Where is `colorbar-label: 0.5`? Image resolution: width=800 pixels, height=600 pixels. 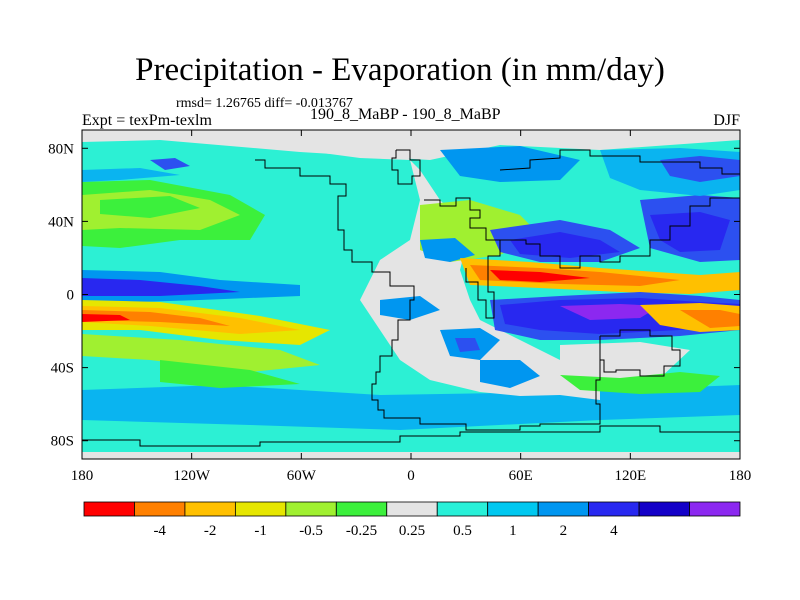 colorbar-label: 0.5 is located at coordinates (462, 531).